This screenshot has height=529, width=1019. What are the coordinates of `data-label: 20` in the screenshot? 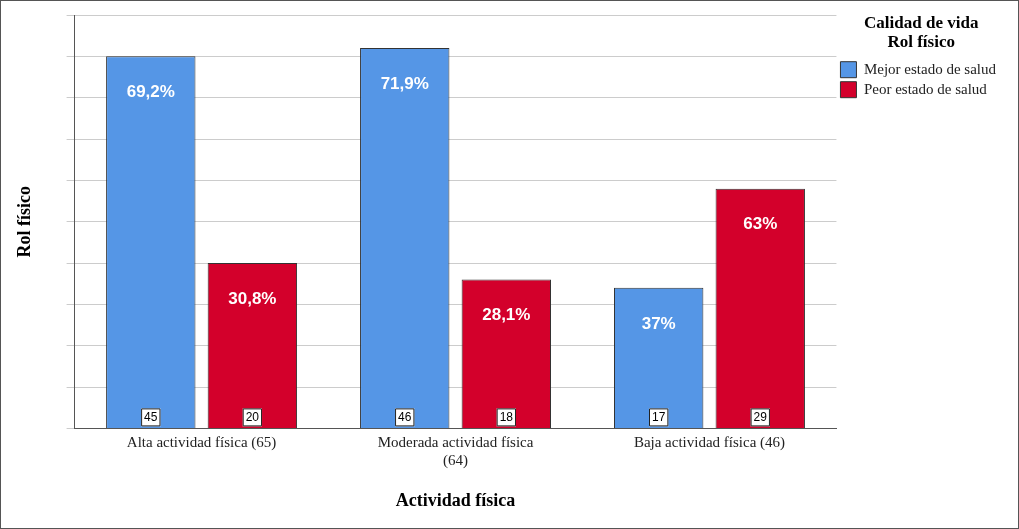 It's located at (252, 417).